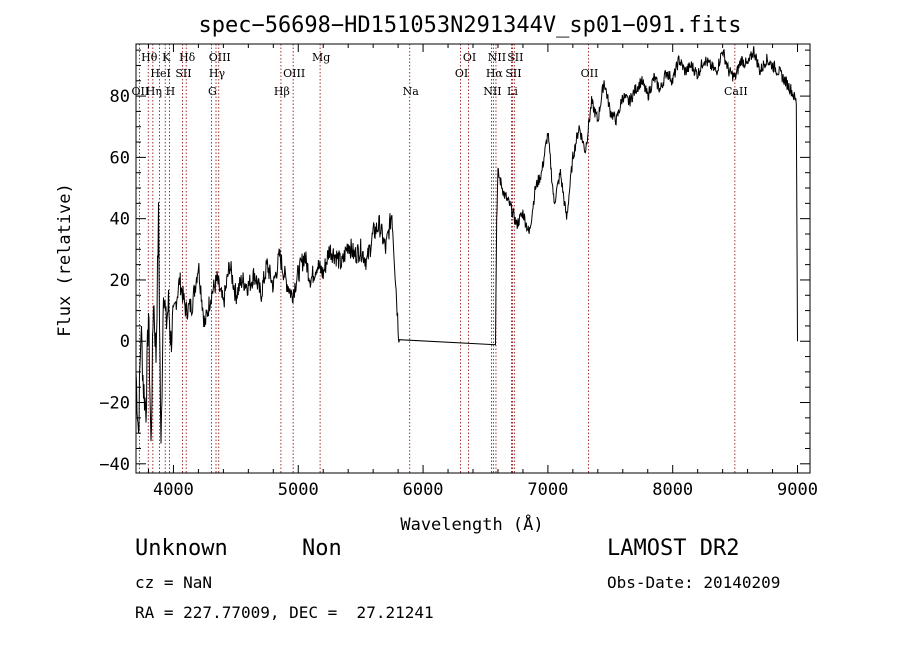  I want to click on line-label-3: OIII, so click(220, 57).